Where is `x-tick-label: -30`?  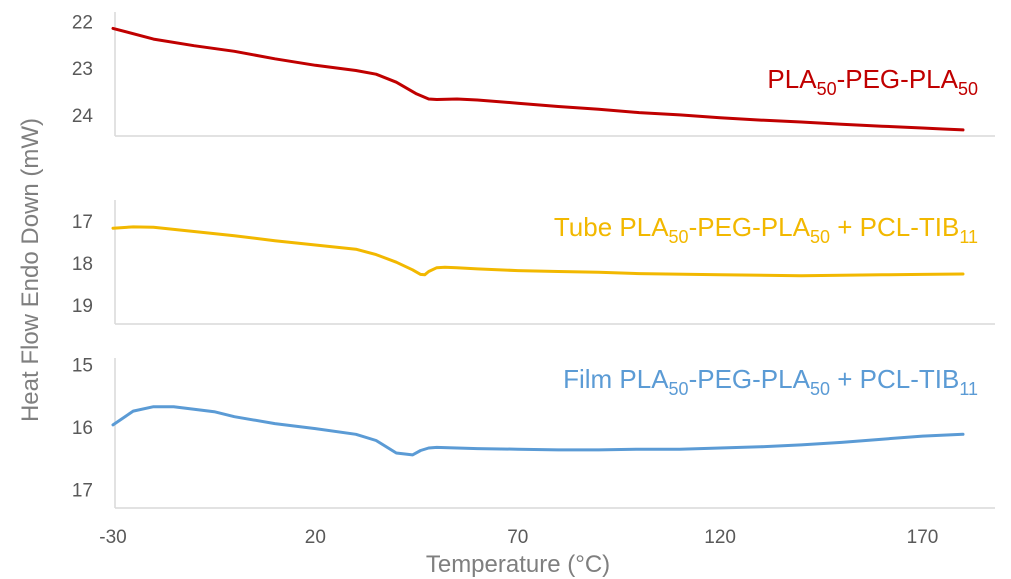 x-tick-label: -30 is located at coordinates (112, 537).